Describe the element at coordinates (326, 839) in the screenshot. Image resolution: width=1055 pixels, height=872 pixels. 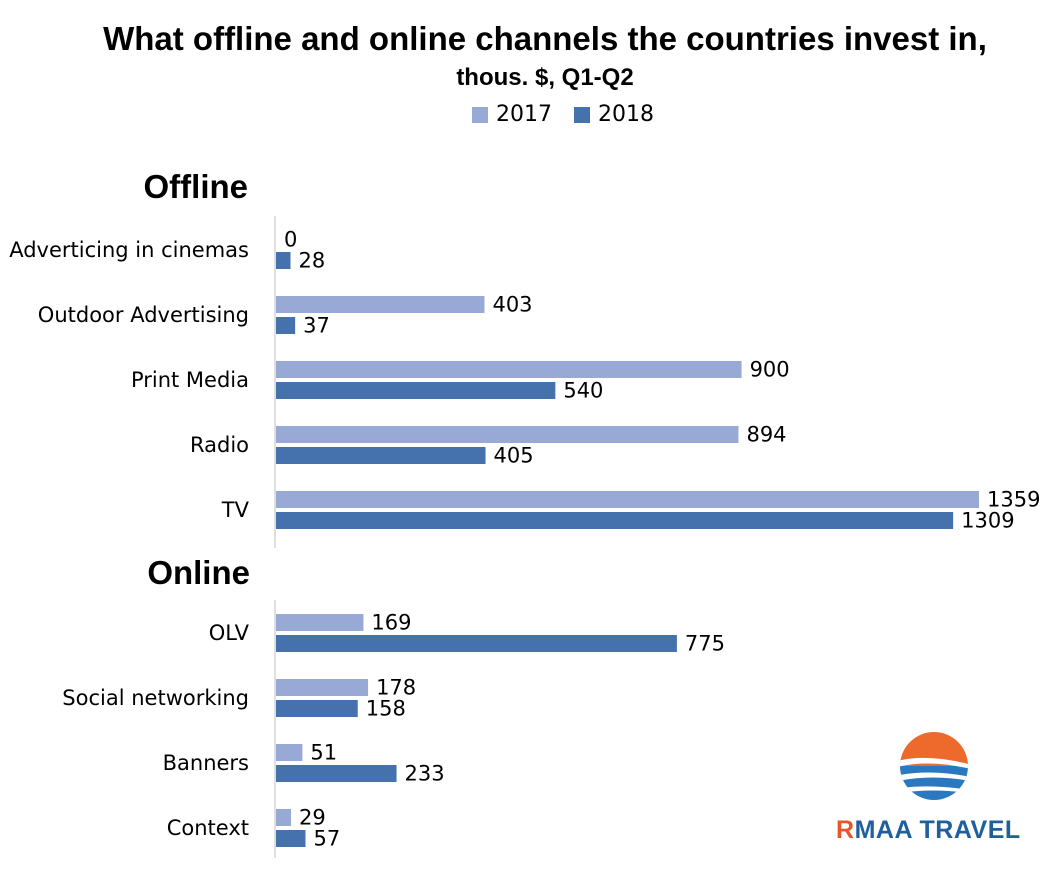
I see `data-label-2018: 57` at that location.